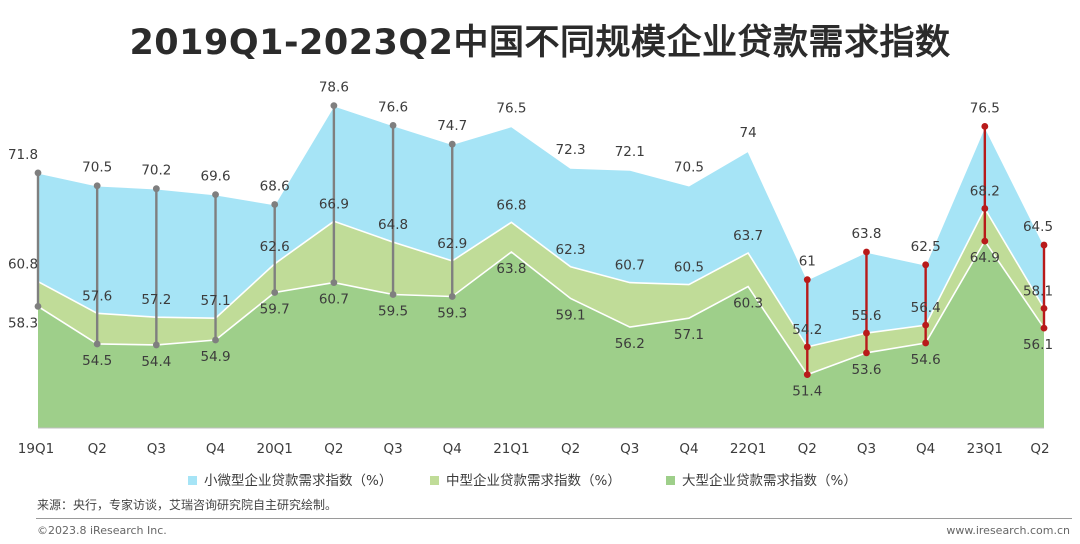 The width and height of the screenshot is (1080, 544). Describe the element at coordinates (511, 205) in the screenshot. I see `data-label-medium: 66.8` at that location.